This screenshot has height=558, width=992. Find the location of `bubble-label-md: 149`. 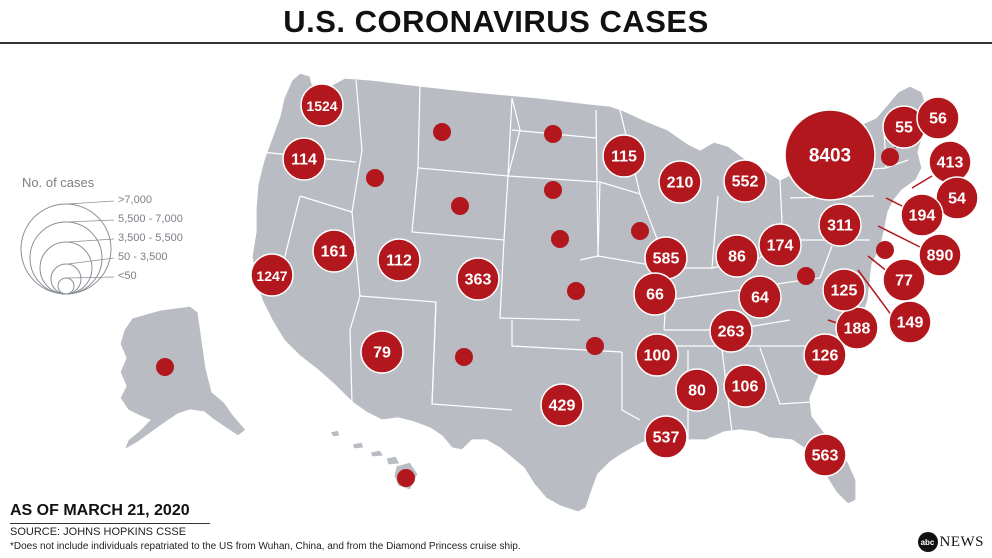

bubble-label-md: 149 is located at coordinates (910, 323).